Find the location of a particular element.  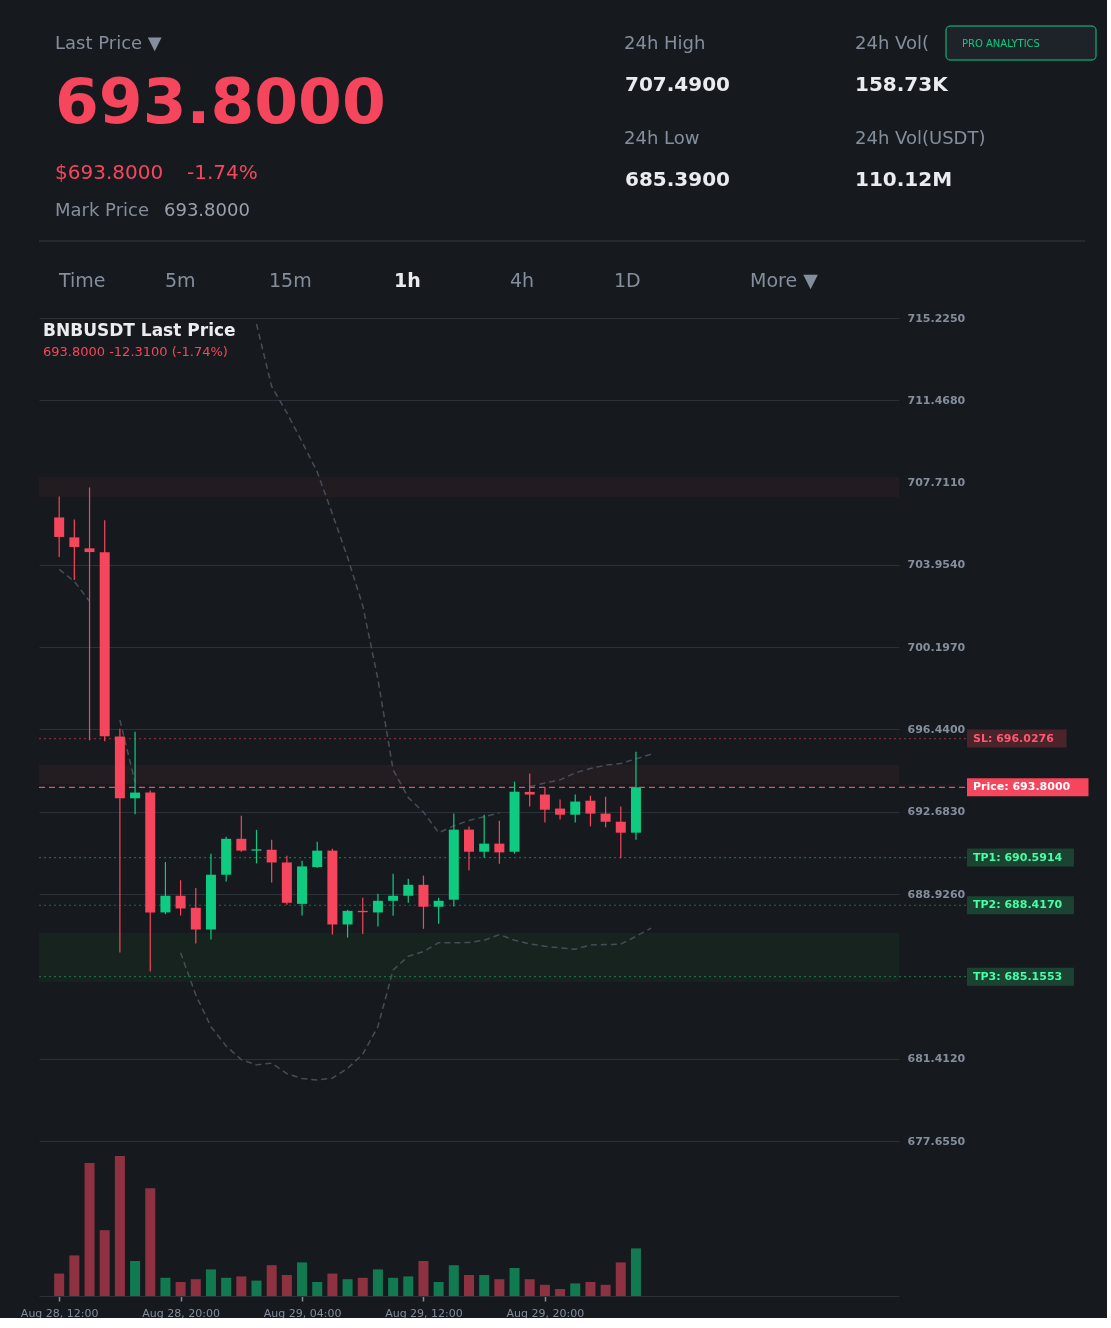

text: 4h is located at coordinates (522, 280).